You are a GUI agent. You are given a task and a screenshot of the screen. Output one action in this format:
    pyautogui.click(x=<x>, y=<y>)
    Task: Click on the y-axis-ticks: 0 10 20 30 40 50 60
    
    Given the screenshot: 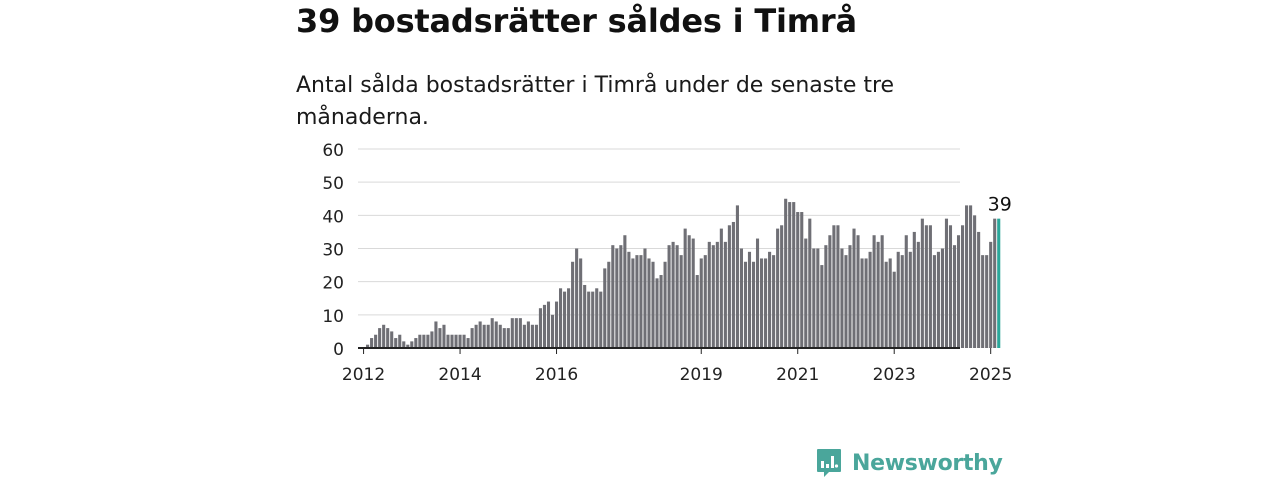 What is the action you would take?
    pyautogui.click(x=333, y=250)
    